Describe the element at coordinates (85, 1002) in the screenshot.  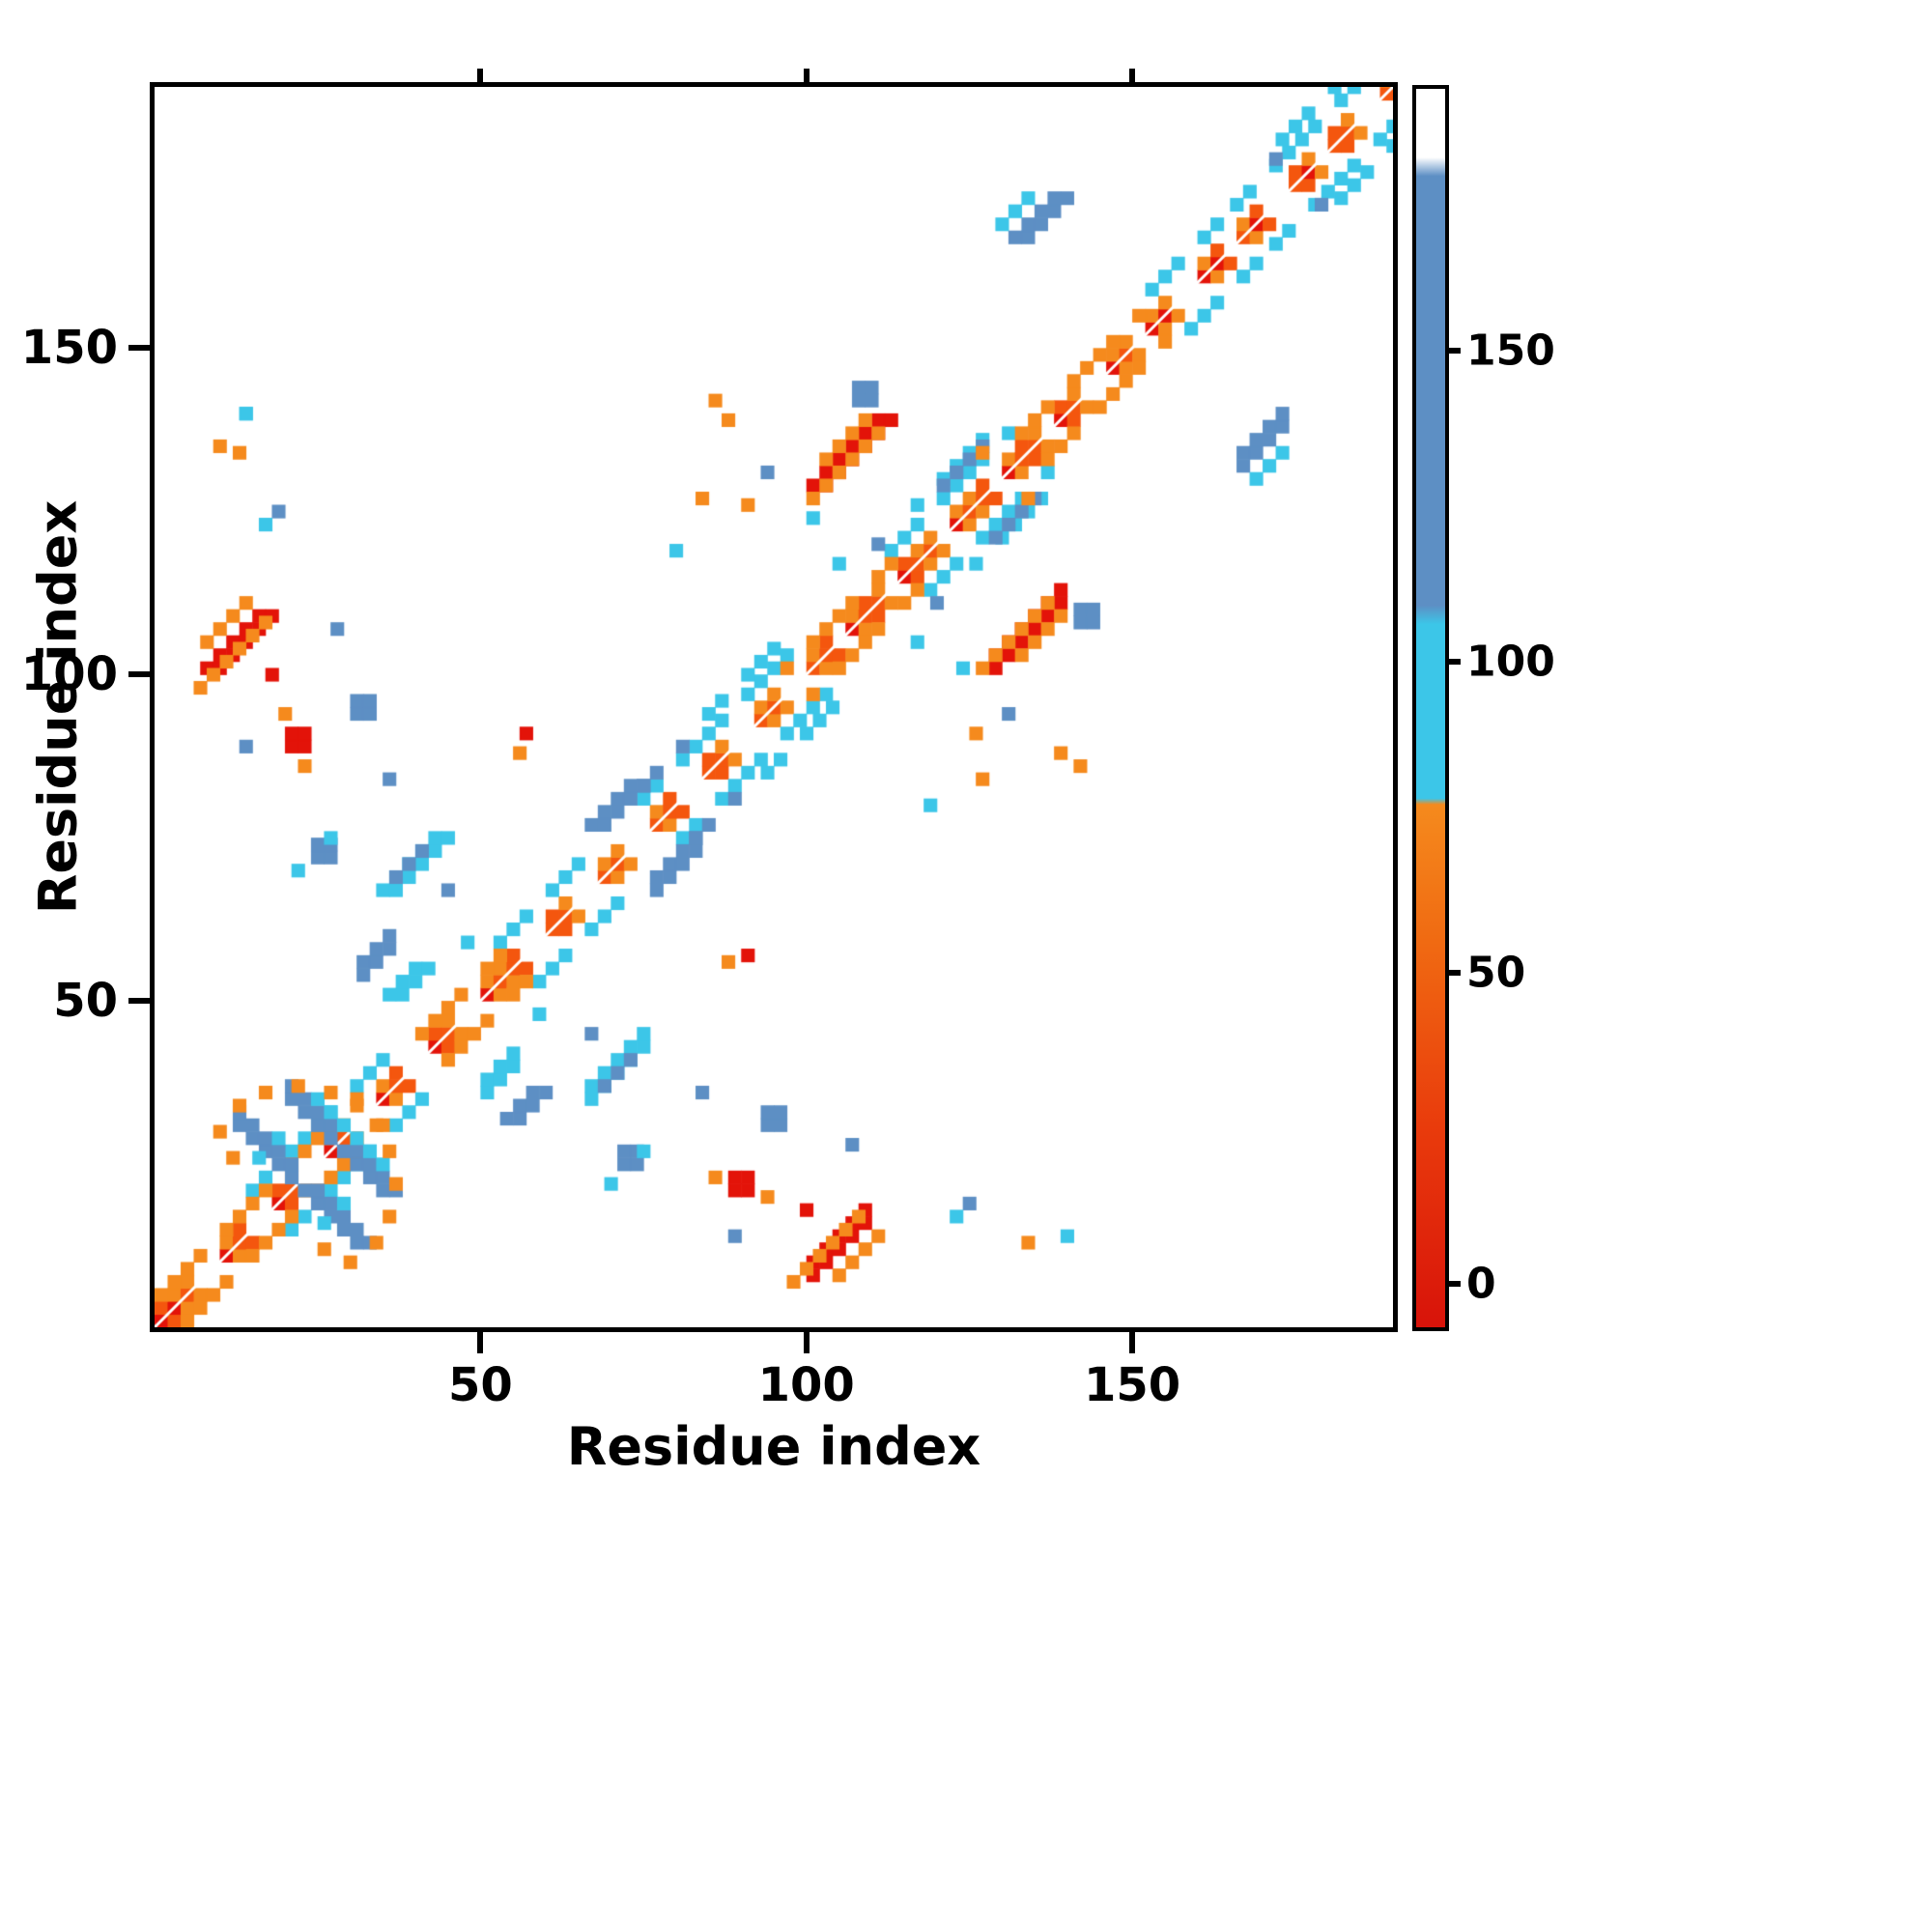
I see `y-tick-label: 50` at that location.